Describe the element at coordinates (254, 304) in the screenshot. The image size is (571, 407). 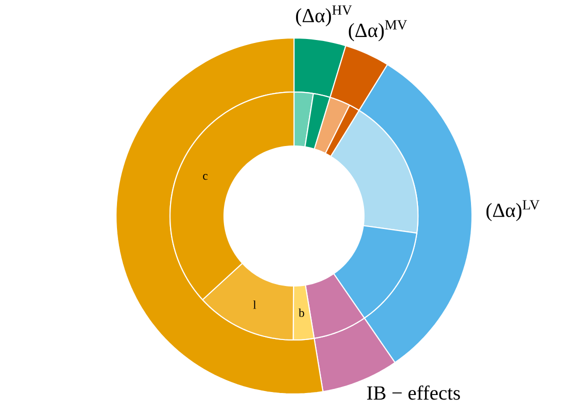
I see `slice-label: l` at that location.